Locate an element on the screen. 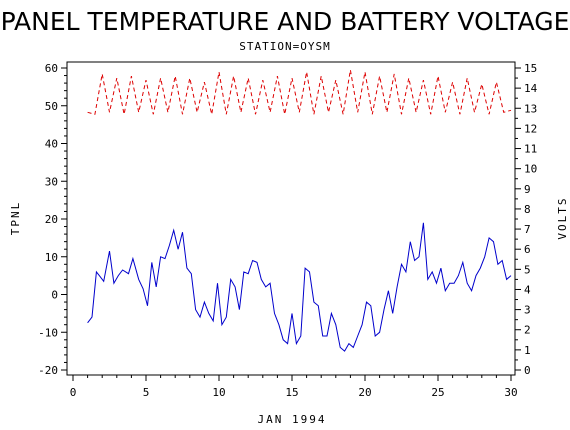  y-right-tick-label: 8 is located at coordinates (527, 209).